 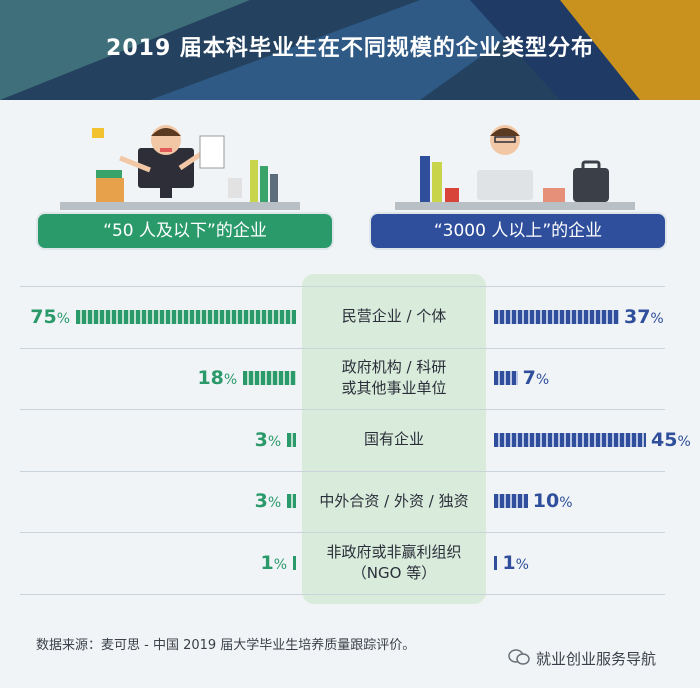 I want to click on header-banner, so click(x=350, y=50).